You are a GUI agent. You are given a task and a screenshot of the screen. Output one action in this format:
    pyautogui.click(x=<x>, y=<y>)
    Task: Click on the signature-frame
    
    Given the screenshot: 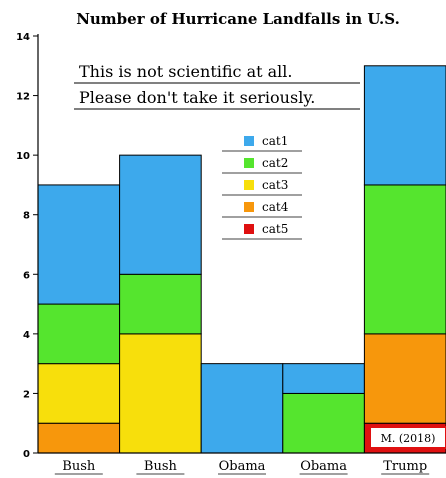 What is the action you would take?
    pyautogui.click(x=407, y=437)
    